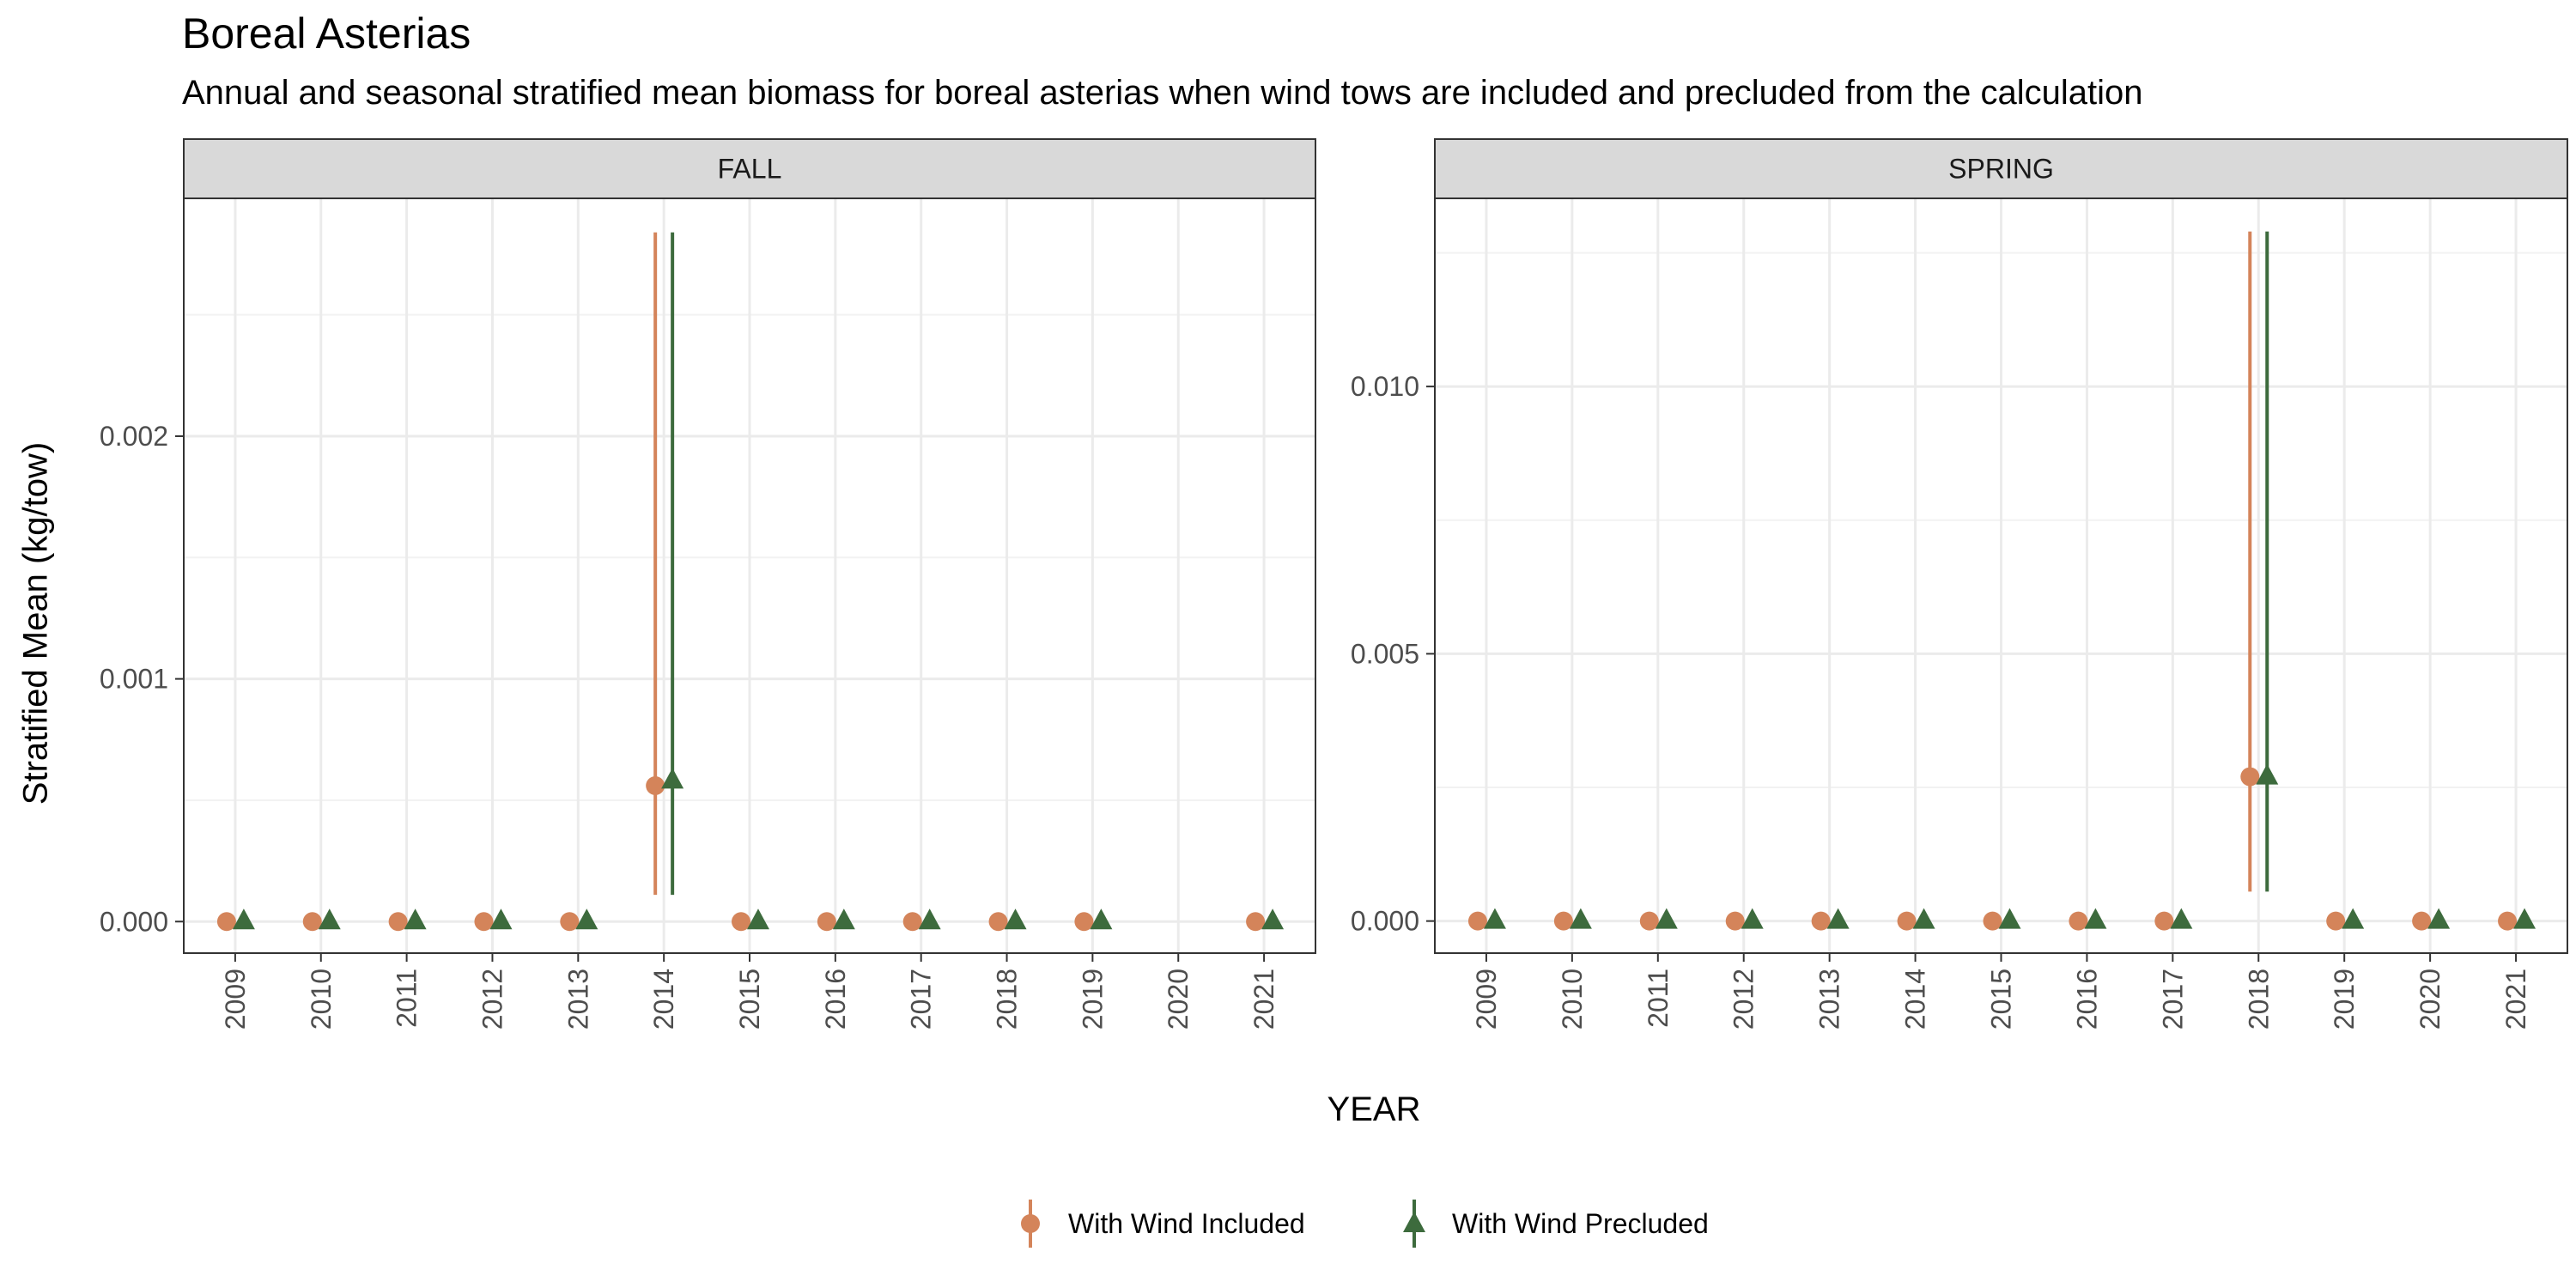 The image size is (2576, 1288). Describe the element at coordinates (1374, 1109) in the screenshot. I see `x-axis-label: YEAR` at that location.